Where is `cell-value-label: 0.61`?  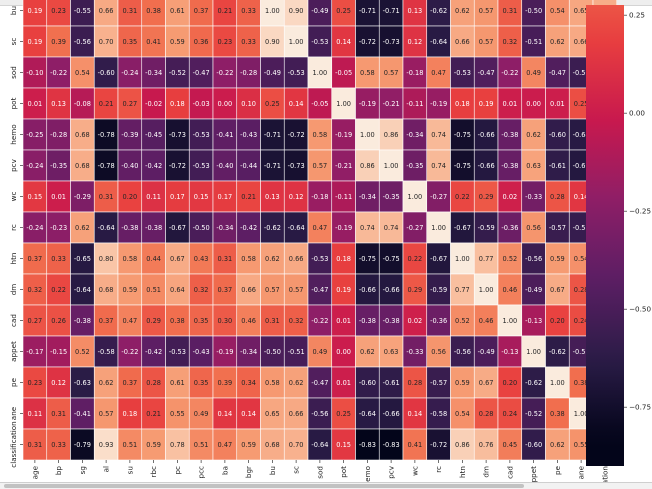 cell-value-label: 0.61 is located at coordinates (177, 11).